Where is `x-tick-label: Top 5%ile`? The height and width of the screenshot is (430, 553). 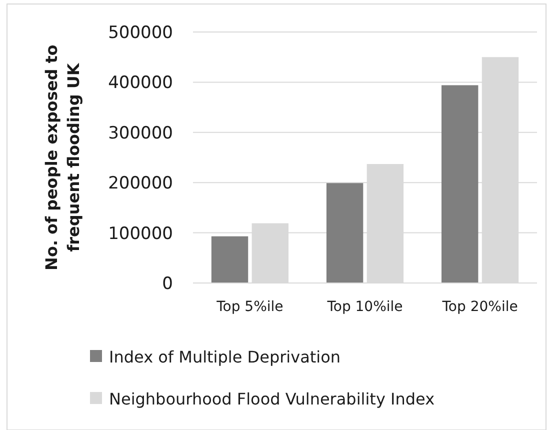 x-tick-label: Top 5%ile is located at coordinates (250, 307).